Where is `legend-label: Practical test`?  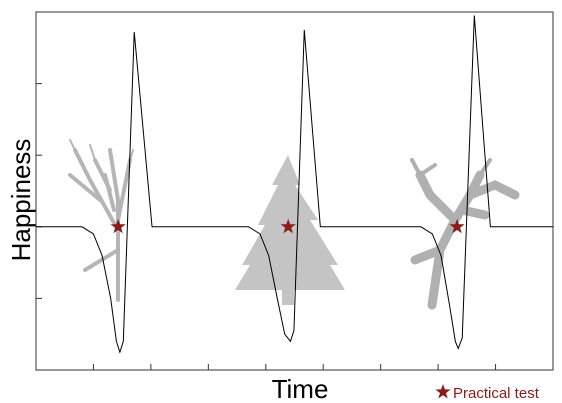 legend-label: Practical test is located at coordinates (496, 393).